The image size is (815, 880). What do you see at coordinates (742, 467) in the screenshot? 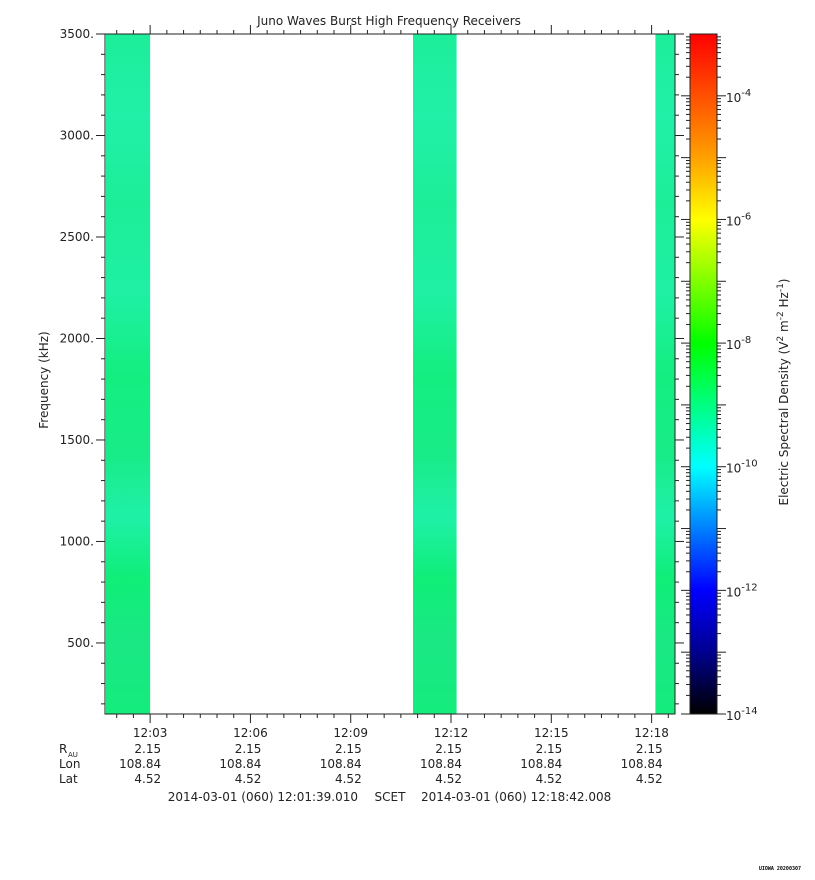
I see `colorbar-tick-label: 10⁻¹⁰` at bounding box center [742, 467].